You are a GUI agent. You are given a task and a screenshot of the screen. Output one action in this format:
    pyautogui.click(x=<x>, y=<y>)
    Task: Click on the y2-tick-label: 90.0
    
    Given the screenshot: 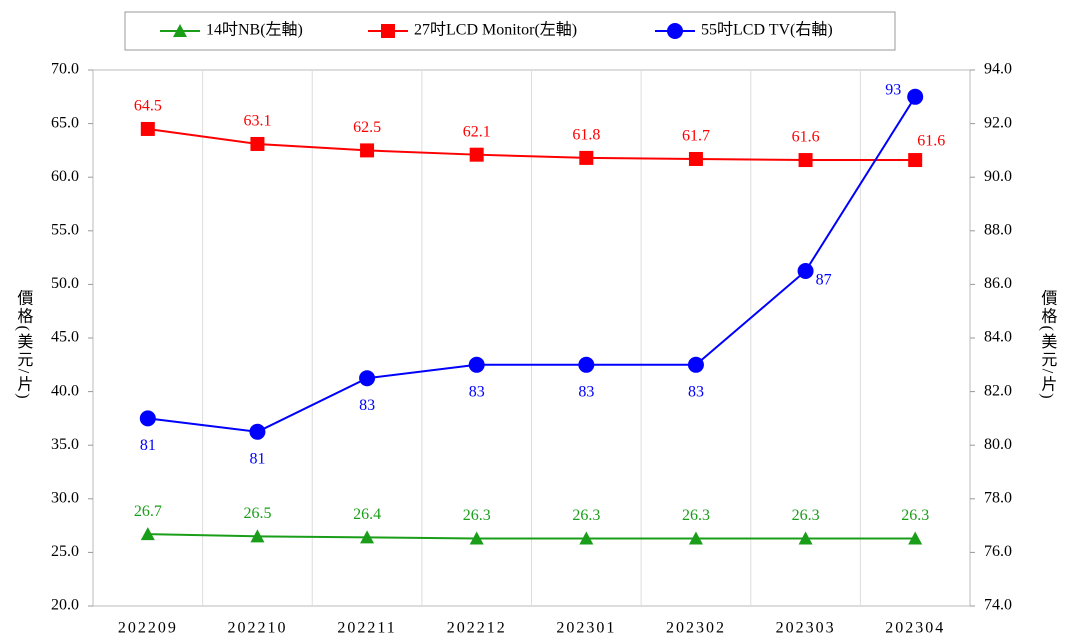 What is the action you would take?
    pyautogui.click(x=998, y=176)
    